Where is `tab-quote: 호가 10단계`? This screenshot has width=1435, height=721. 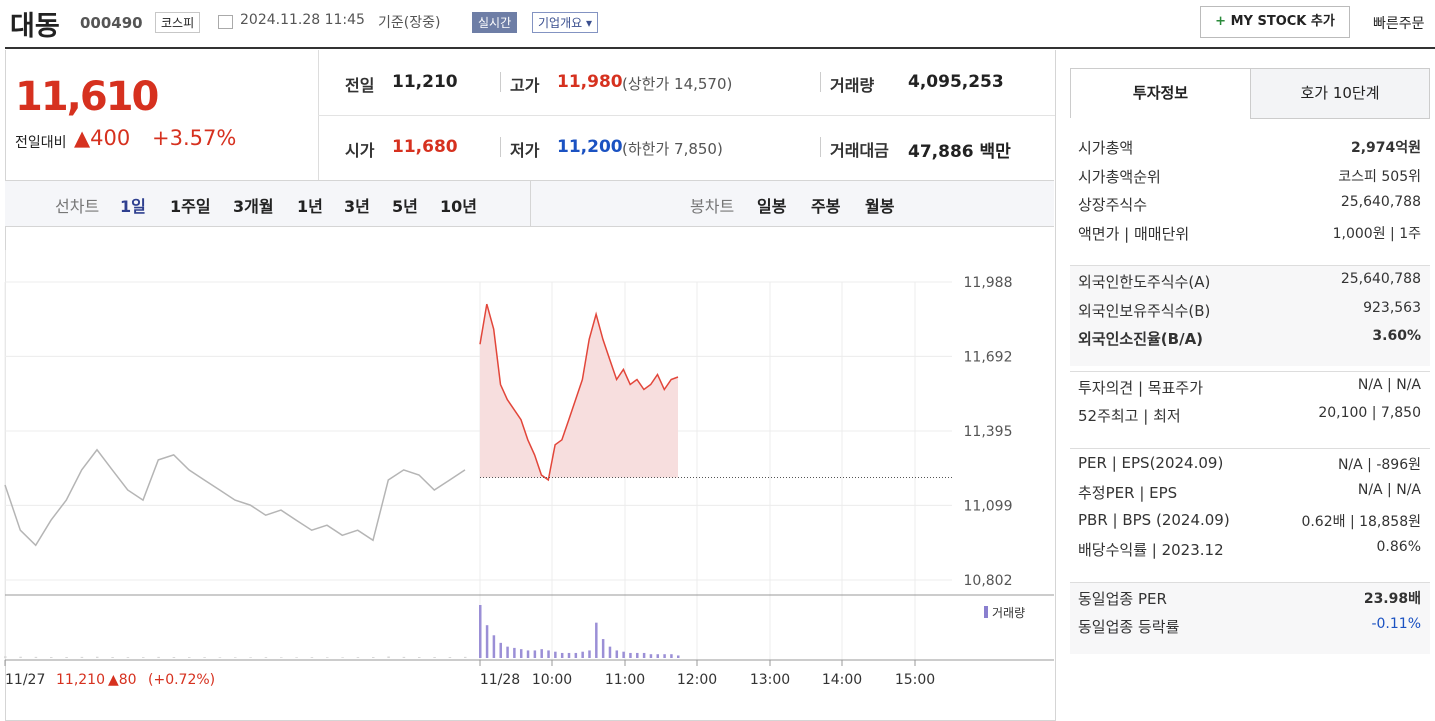
tab-quote: 호가 10단계 is located at coordinates (1340, 93).